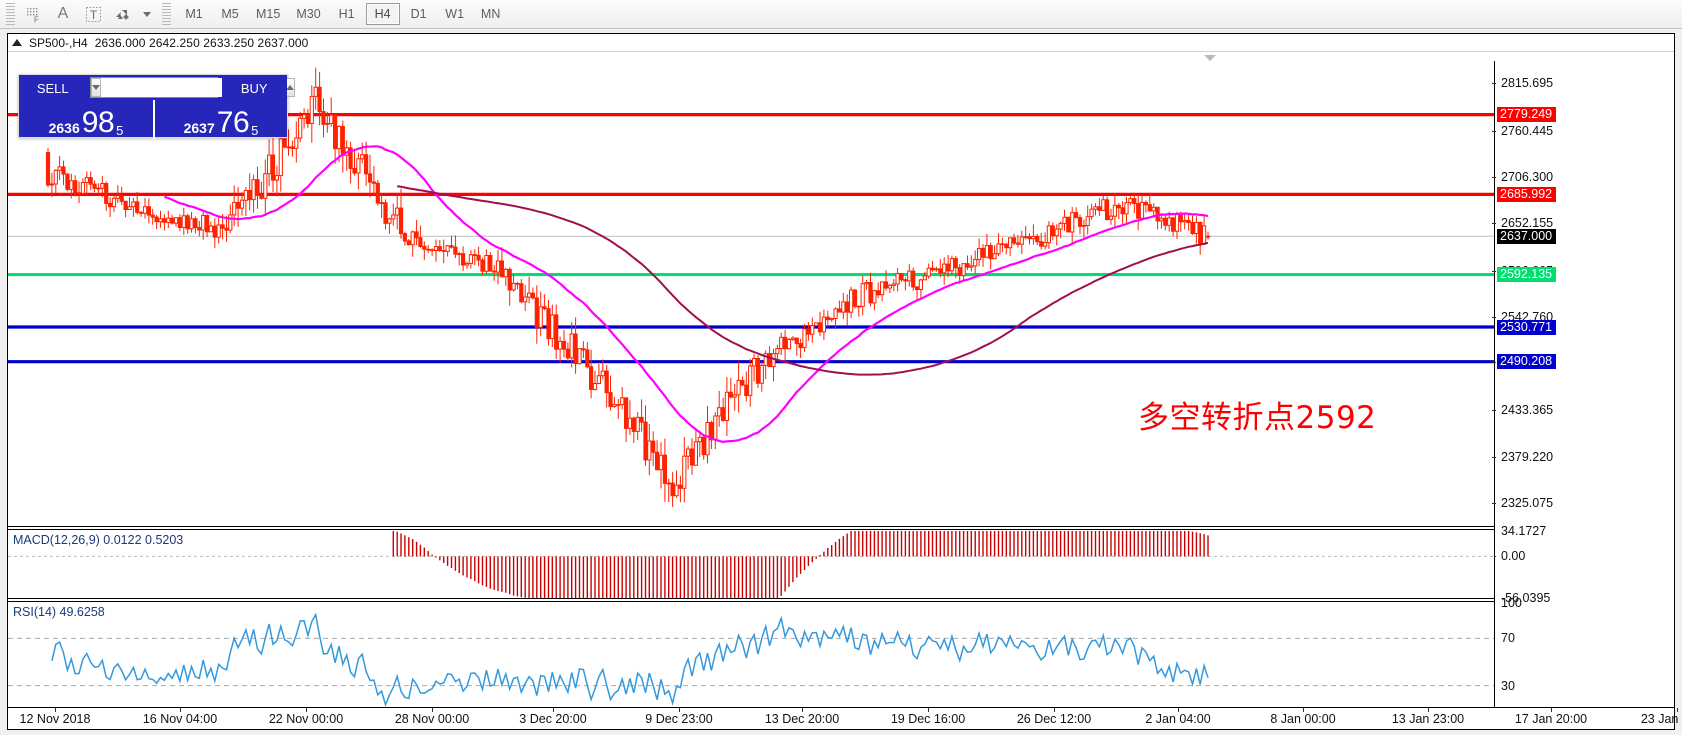  What do you see at coordinates (63, 13) in the screenshot?
I see `text-label-a-icon: A` at bounding box center [63, 13].